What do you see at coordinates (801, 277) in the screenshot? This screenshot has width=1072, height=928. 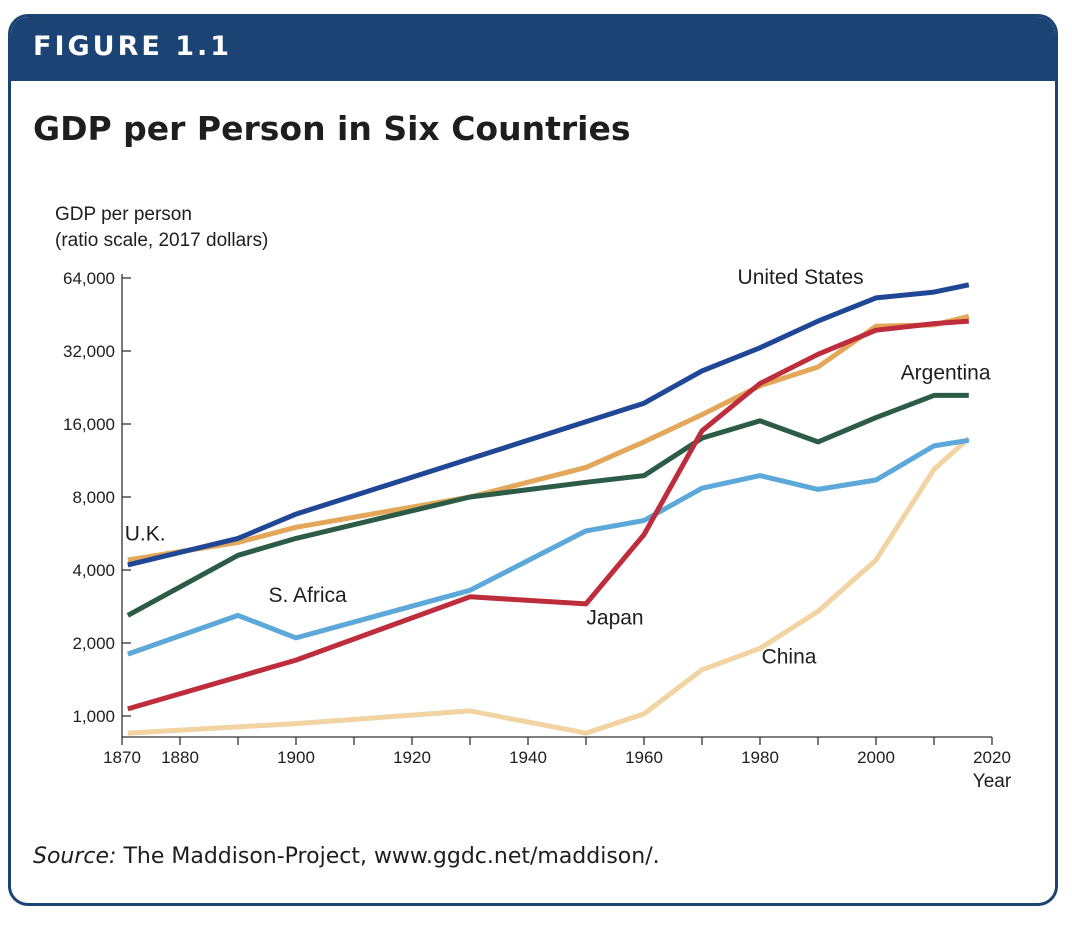 I see `series-label-united-states: United States` at bounding box center [801, 277].